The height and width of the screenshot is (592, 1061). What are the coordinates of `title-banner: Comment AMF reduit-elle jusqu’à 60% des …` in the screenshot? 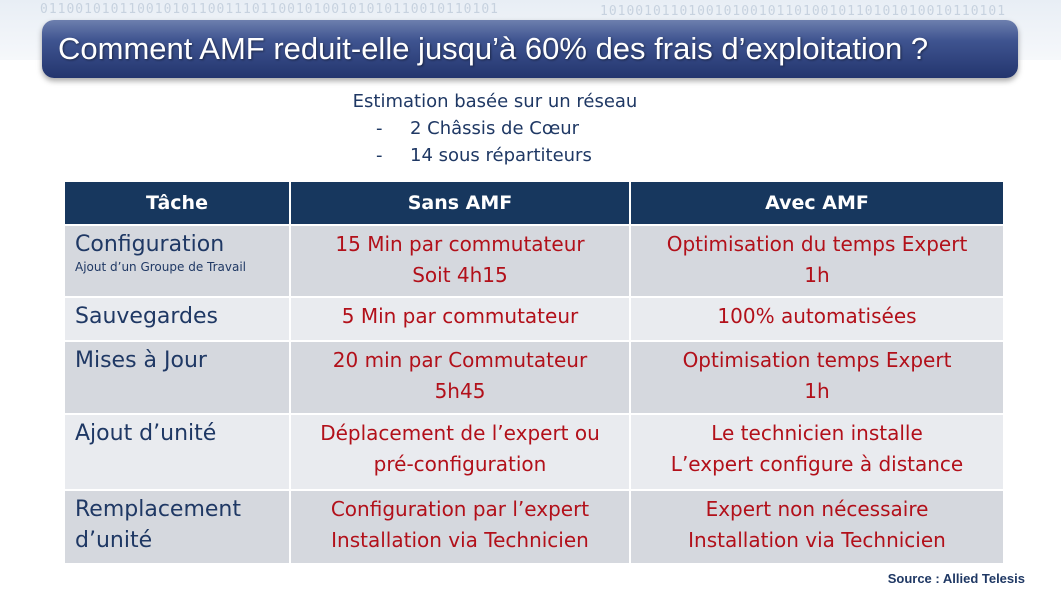 It's located at (530, 49).